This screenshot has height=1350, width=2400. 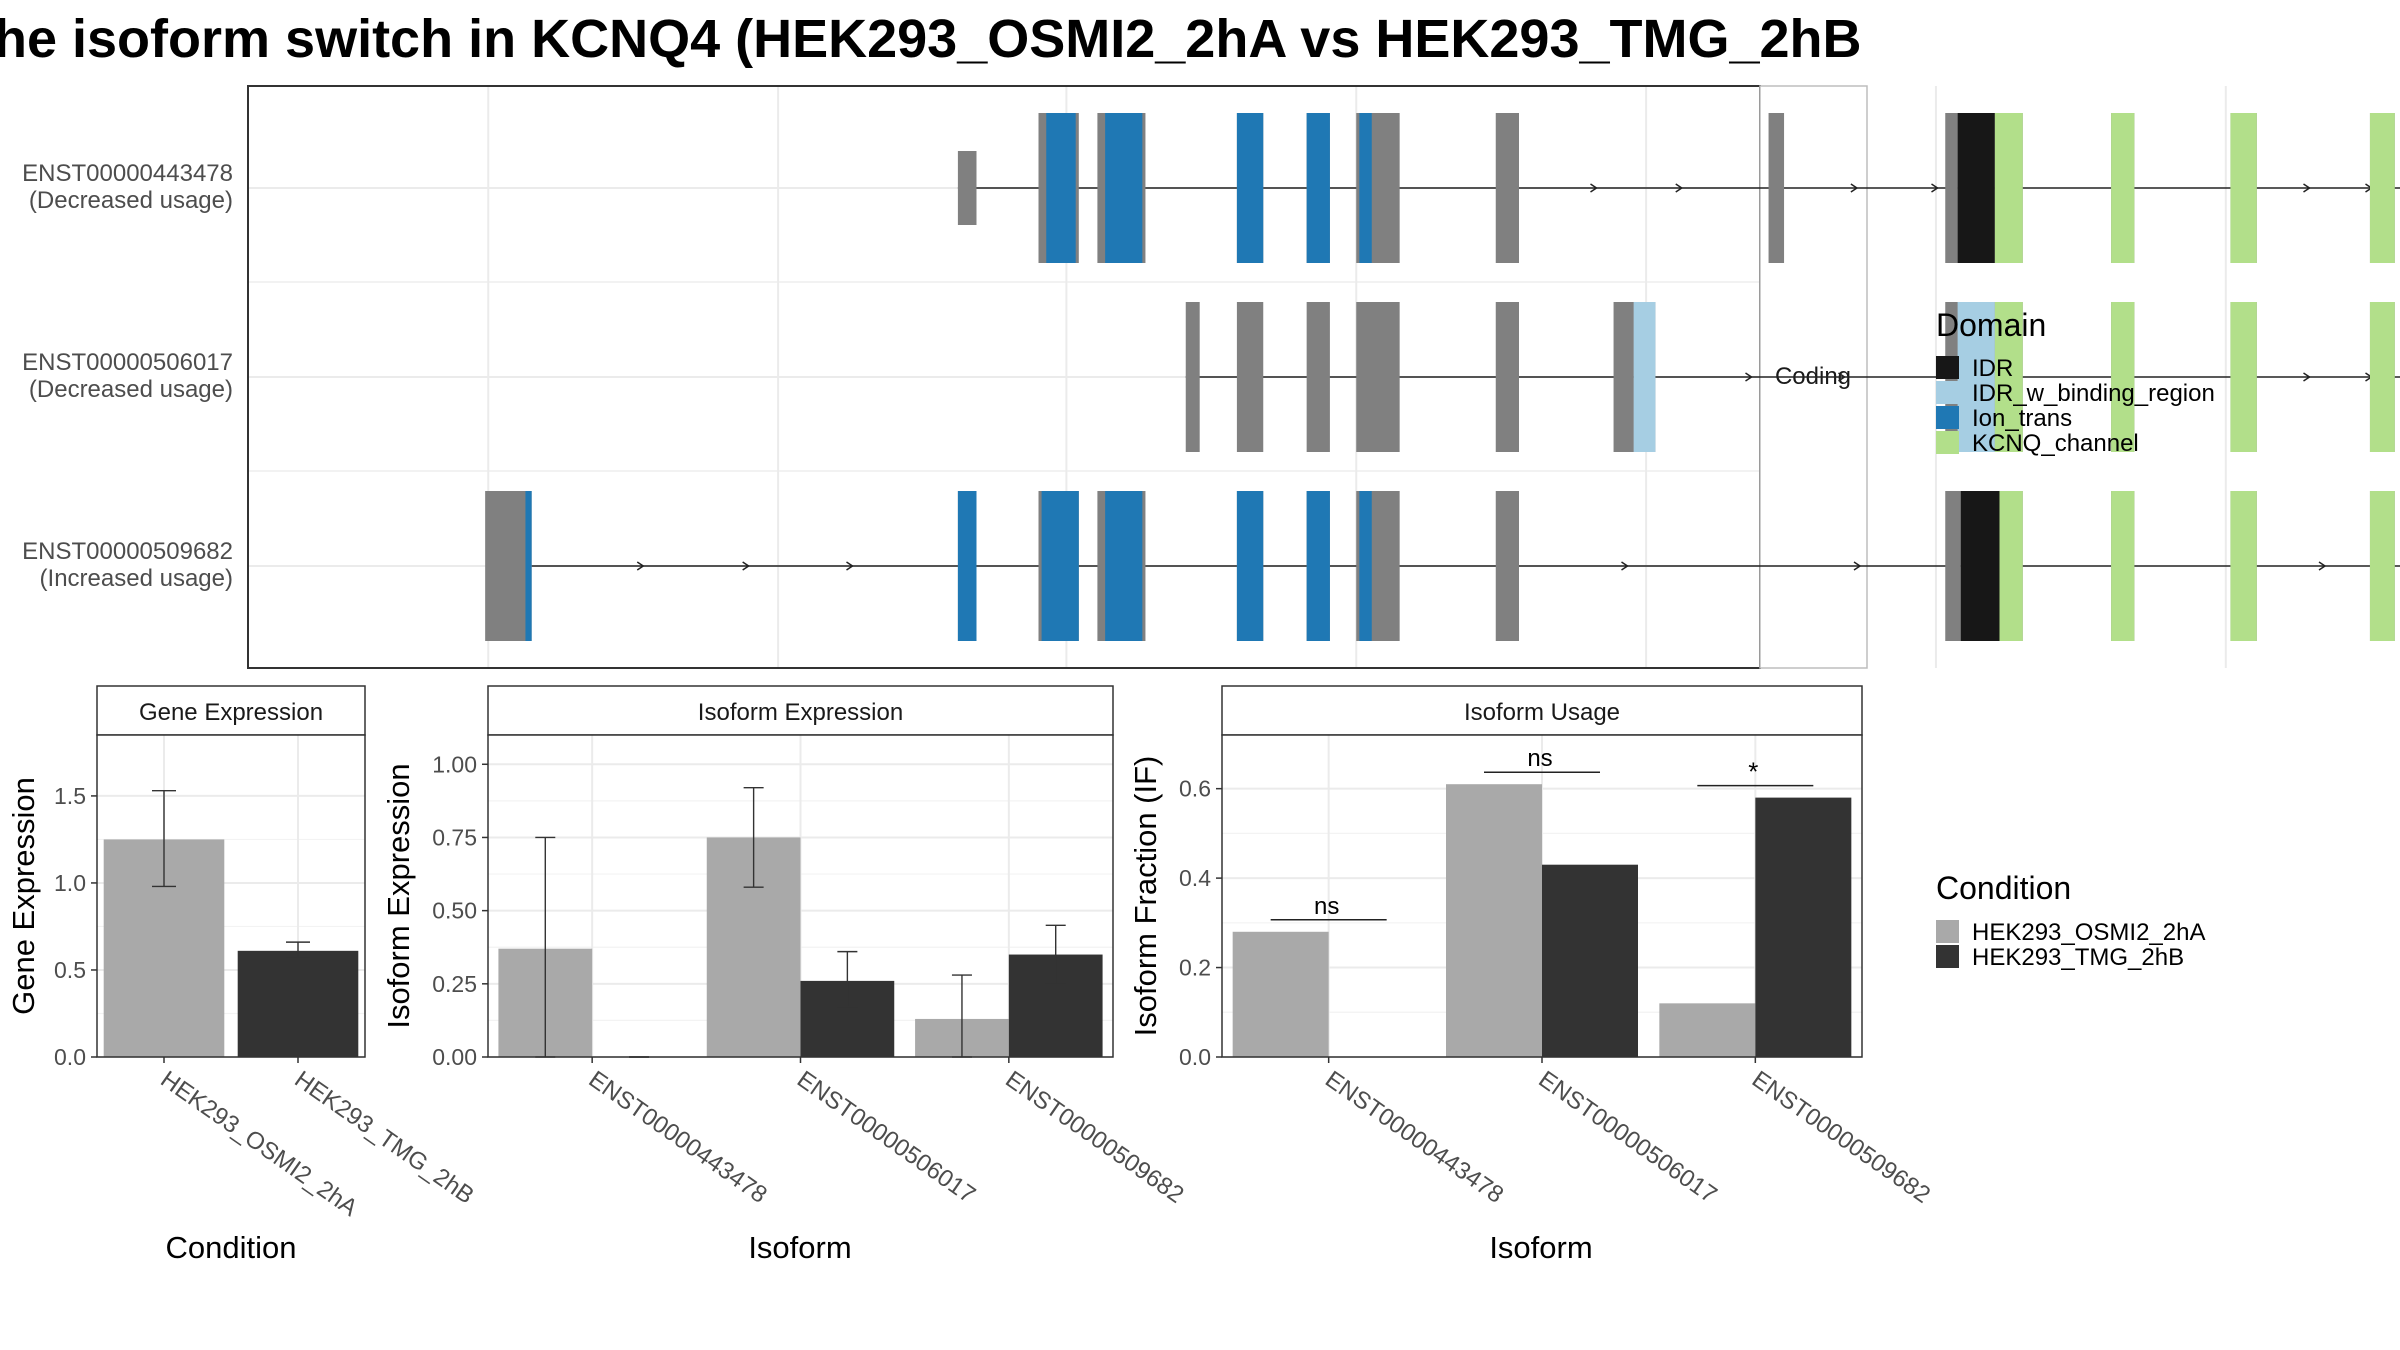 I want to click on legend-label: Ion_trans, so click(x=2022, y=418).